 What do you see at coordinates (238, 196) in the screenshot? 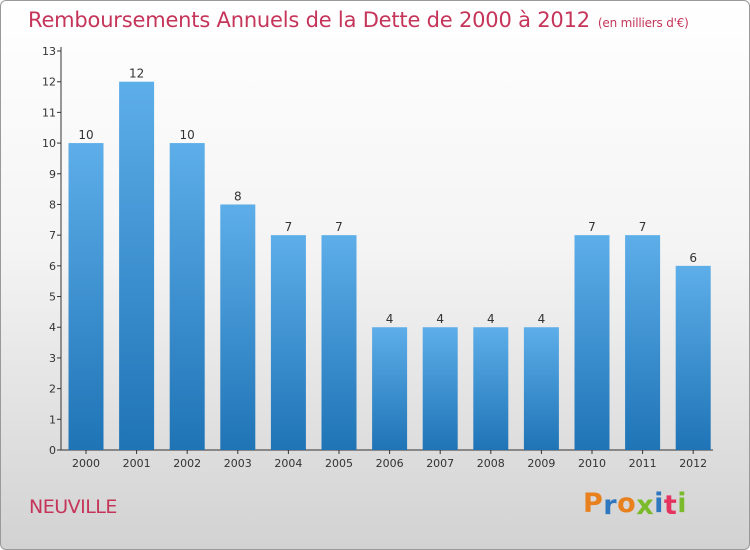
I see `data-label: 8` at bounding box center [238, 196].